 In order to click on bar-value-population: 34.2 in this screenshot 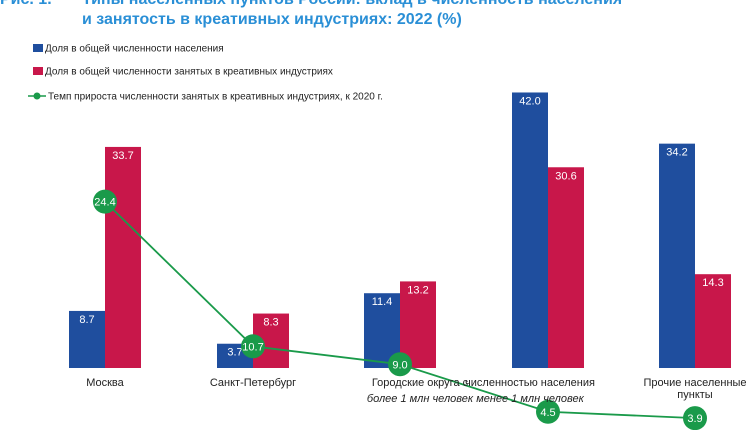, I will do `click(676, 153)`.